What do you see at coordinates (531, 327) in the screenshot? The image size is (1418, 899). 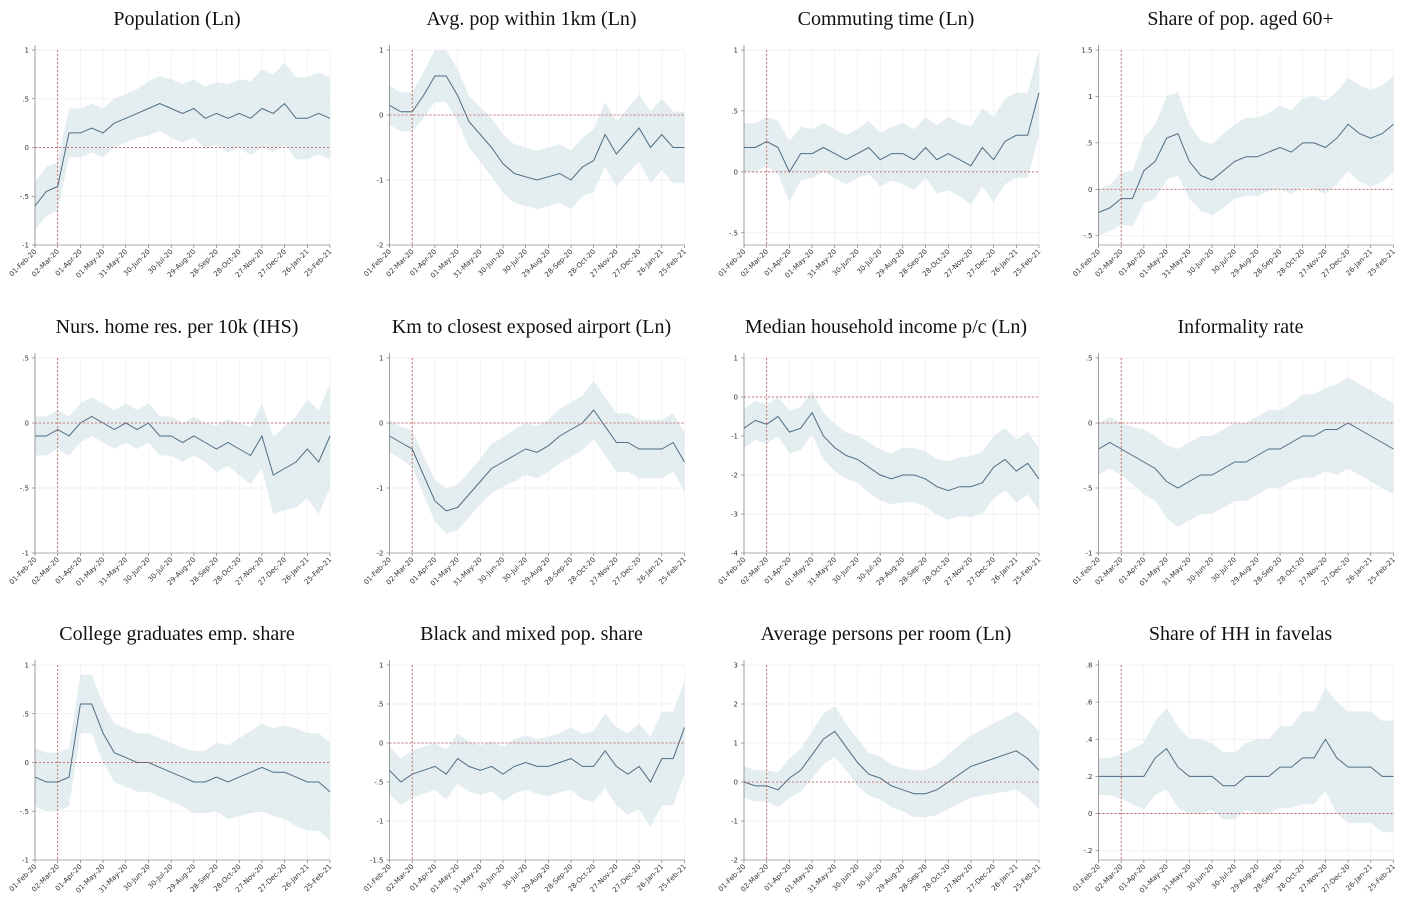 I see `panel-title: Km to closest exposed airport (Ln)` at bounding box center [531, 327].